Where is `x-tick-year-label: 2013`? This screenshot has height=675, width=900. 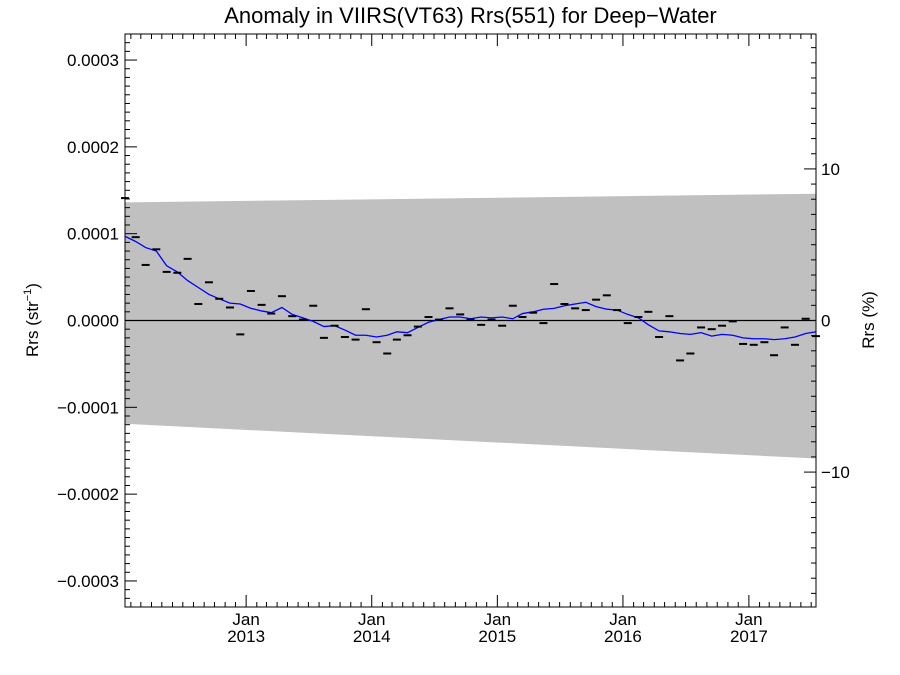 x-tick-year-label: 2013 is located at coordinates (246, 636).